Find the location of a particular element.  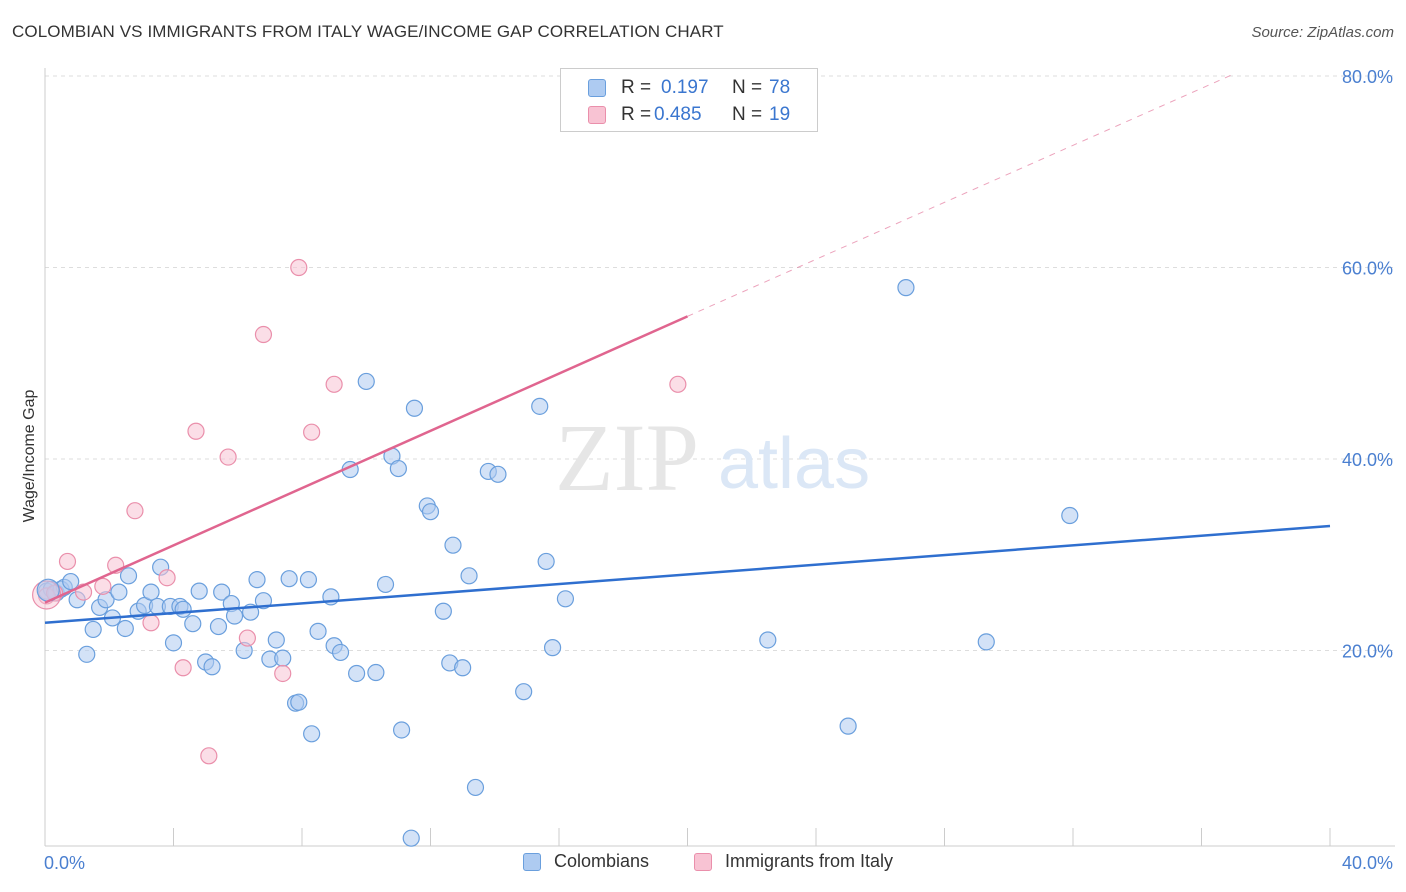

italy-trend-extension is located at coordinates (960, 195).